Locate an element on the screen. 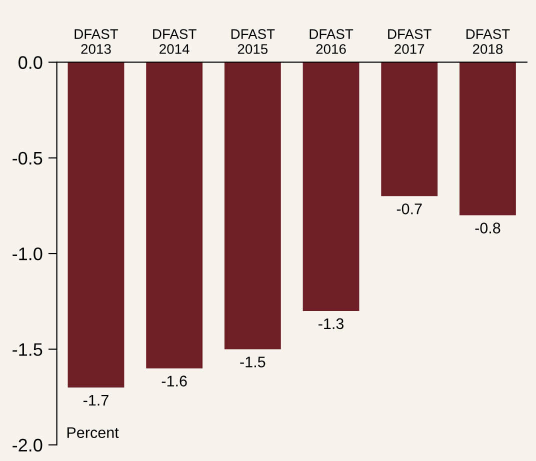  data-label: -1.7 is located at coordinates (96, 400).